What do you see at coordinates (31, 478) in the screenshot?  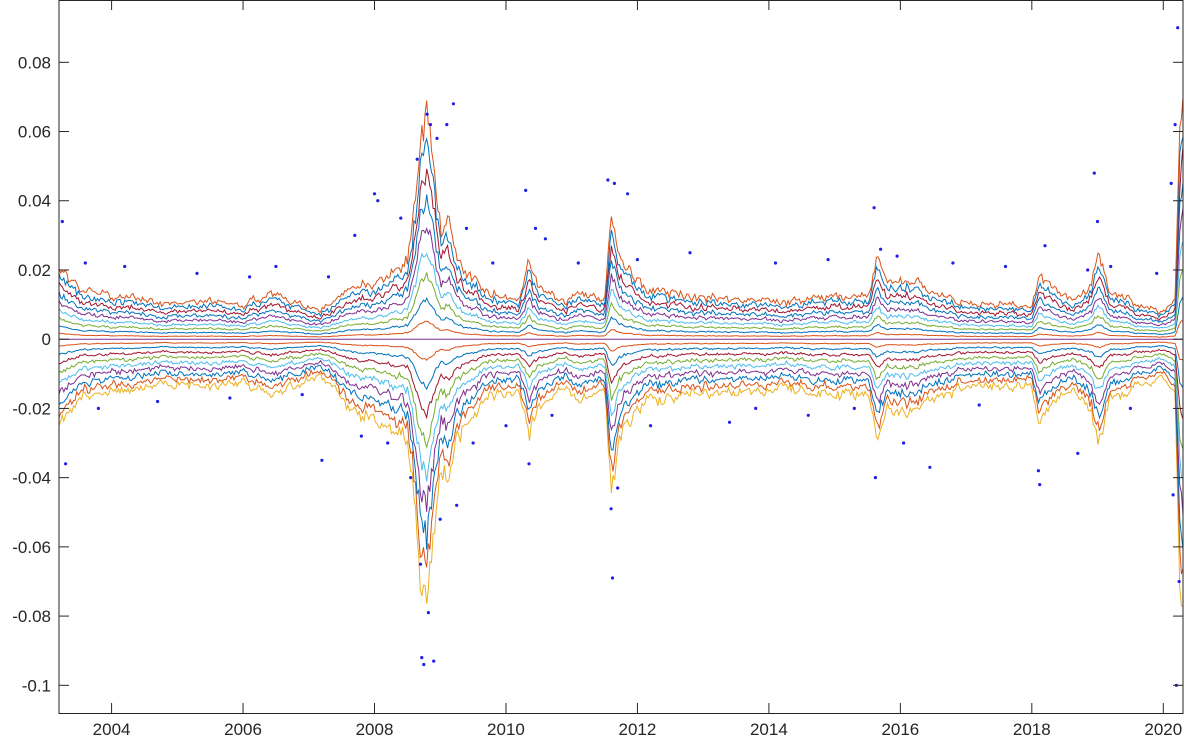 I see `y-tick-label: -0.04` at bounding box center [31, 478].